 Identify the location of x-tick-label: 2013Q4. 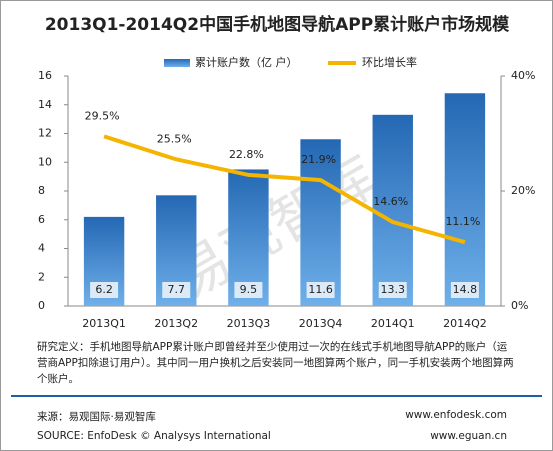
(321, 323).